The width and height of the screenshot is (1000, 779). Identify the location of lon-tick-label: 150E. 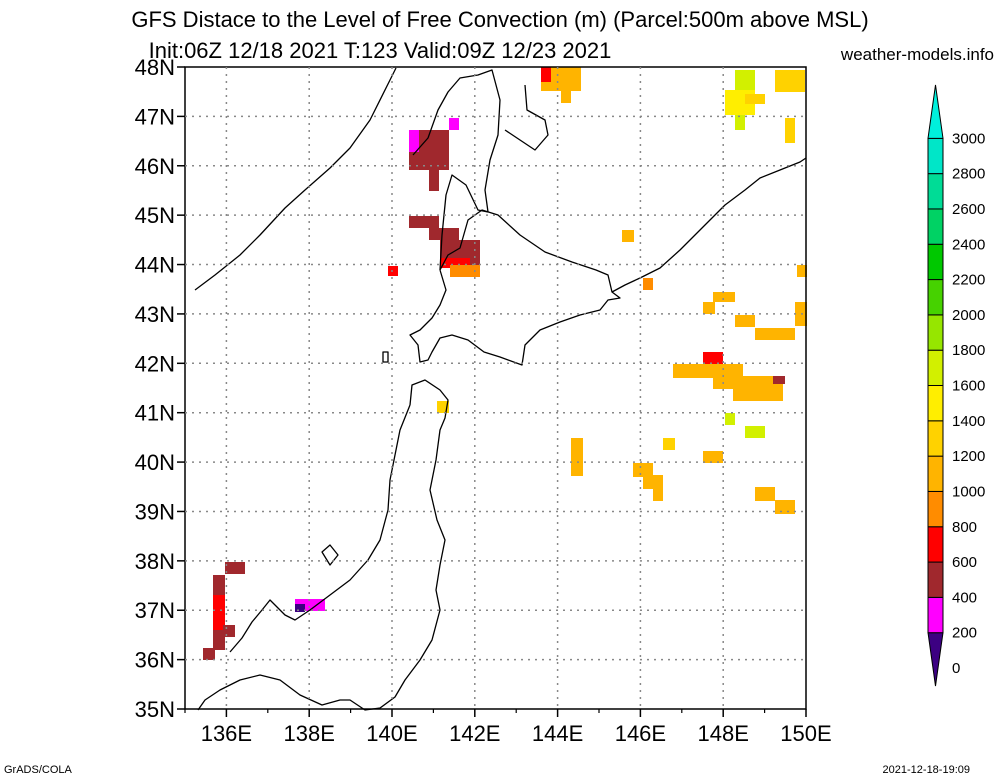
(805, 733).